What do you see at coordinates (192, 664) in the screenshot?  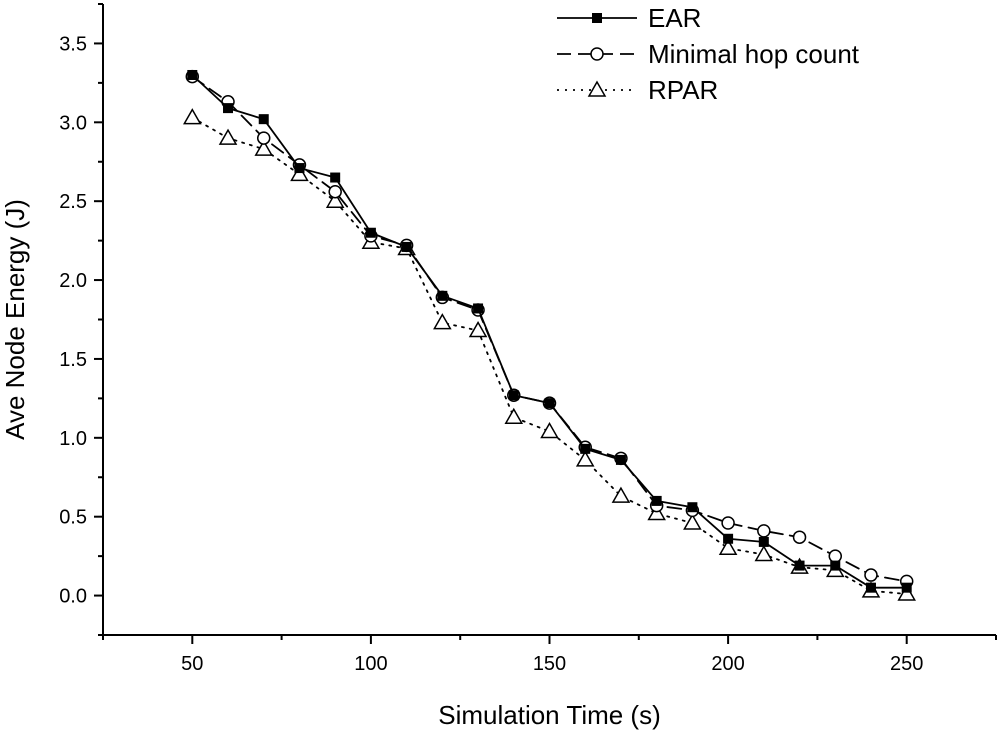 I see `x-tick-label: 50` at bounding box center [192, 664].